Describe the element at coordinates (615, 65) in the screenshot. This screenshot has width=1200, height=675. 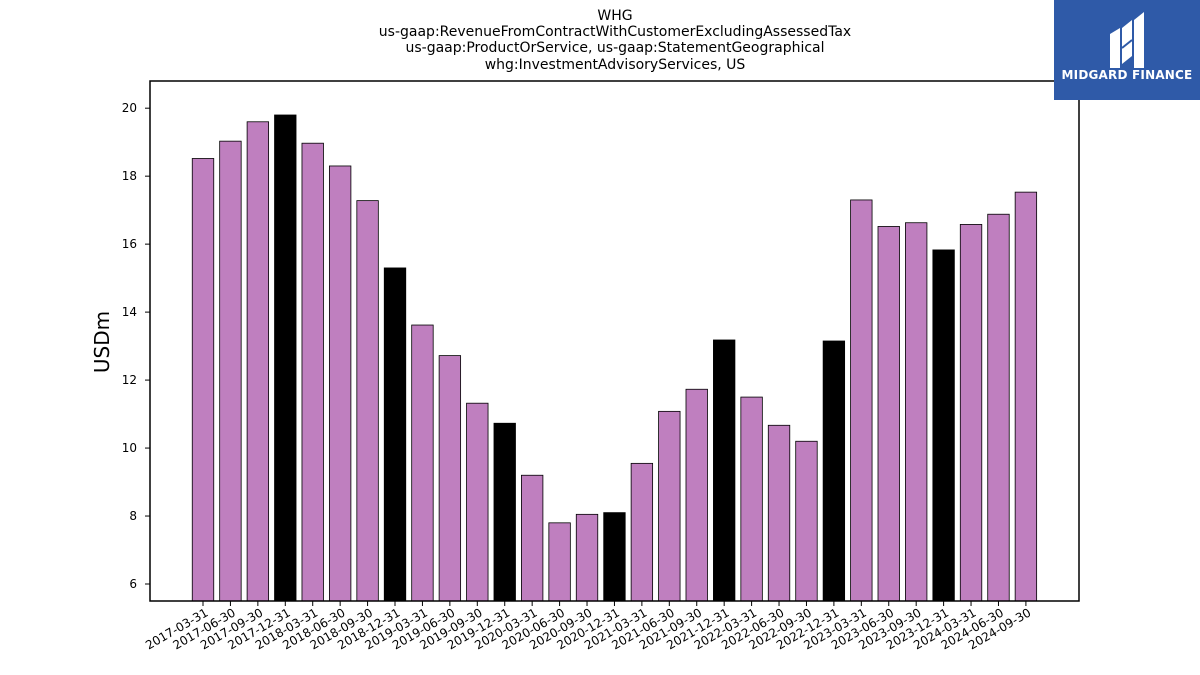
I see `title-line-4: whg:InvestmentAdvisoryServices, US` at that location.